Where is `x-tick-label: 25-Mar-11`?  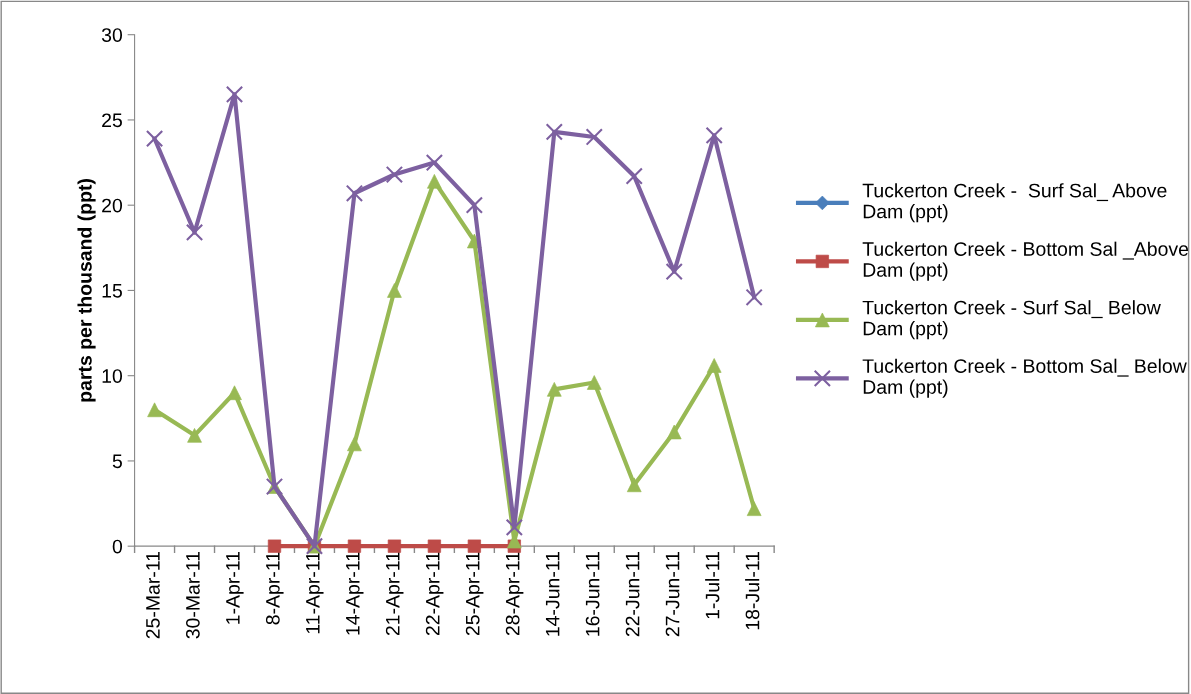
x-tick-label: 25-Mar-11 is located at coordinates (153, 595).